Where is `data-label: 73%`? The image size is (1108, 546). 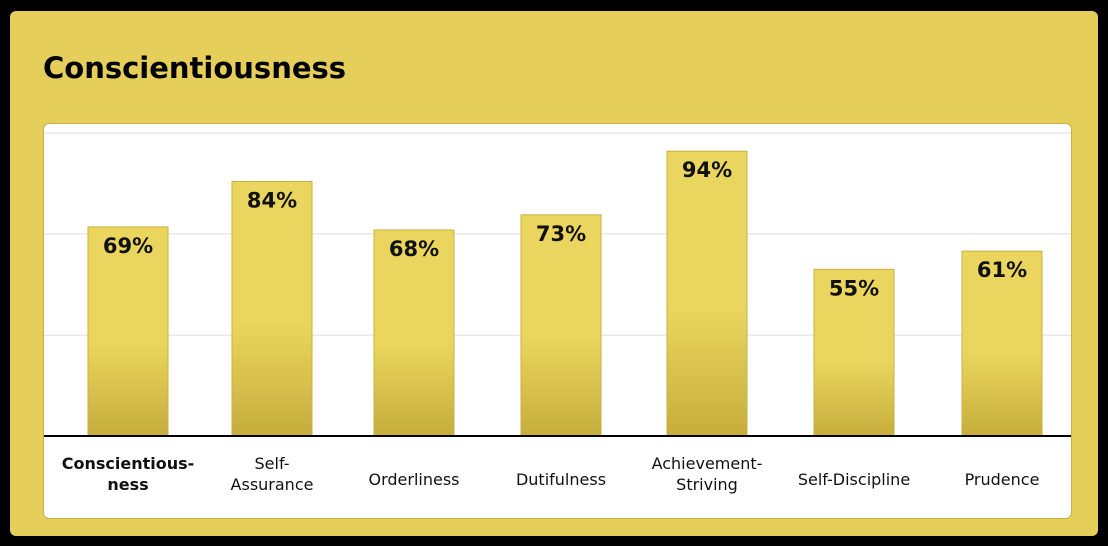 data-label: 73% is located at coordinates (561, 234).